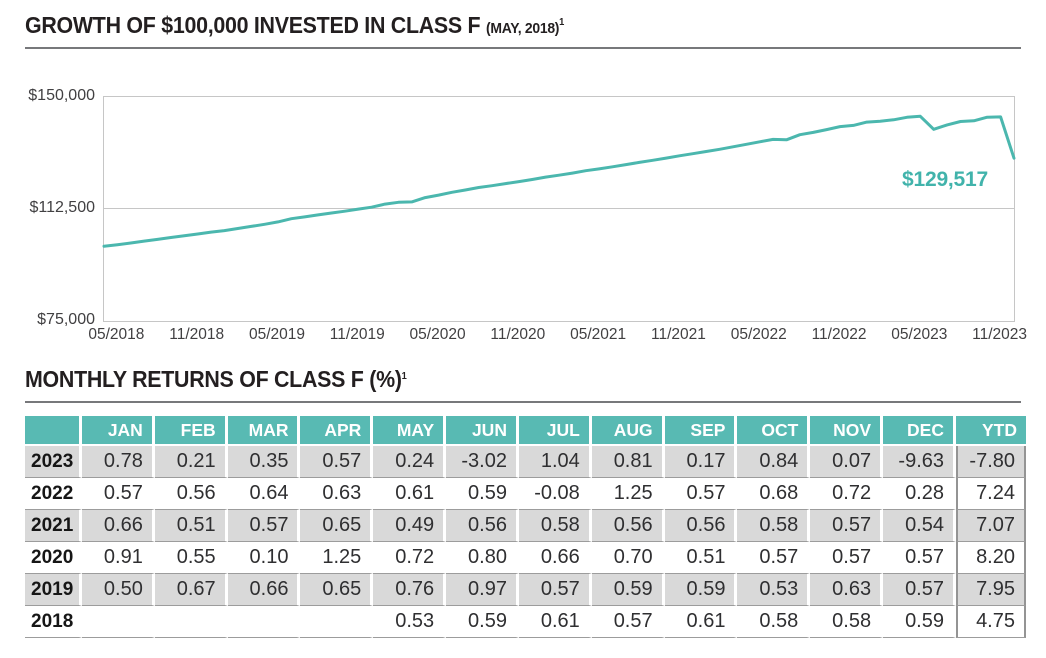 The image size is (1046, 658). I want to click on monthly-return-cell: 0.54, so click(919, 526).